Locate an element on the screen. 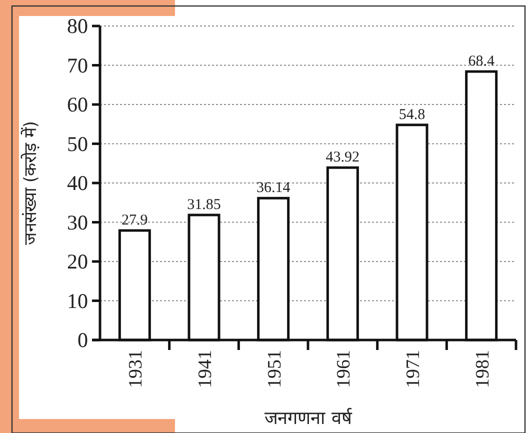  y-tick-label: 70 is located at coordinates (77, 65).